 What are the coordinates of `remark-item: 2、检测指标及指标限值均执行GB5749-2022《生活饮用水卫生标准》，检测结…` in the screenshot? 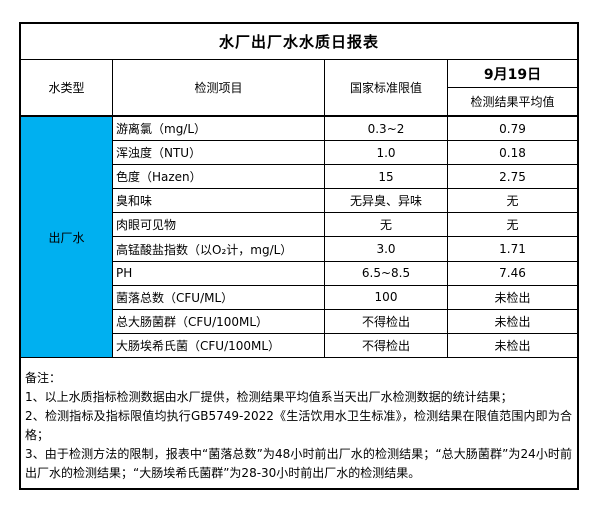 It's located at (298, 425).